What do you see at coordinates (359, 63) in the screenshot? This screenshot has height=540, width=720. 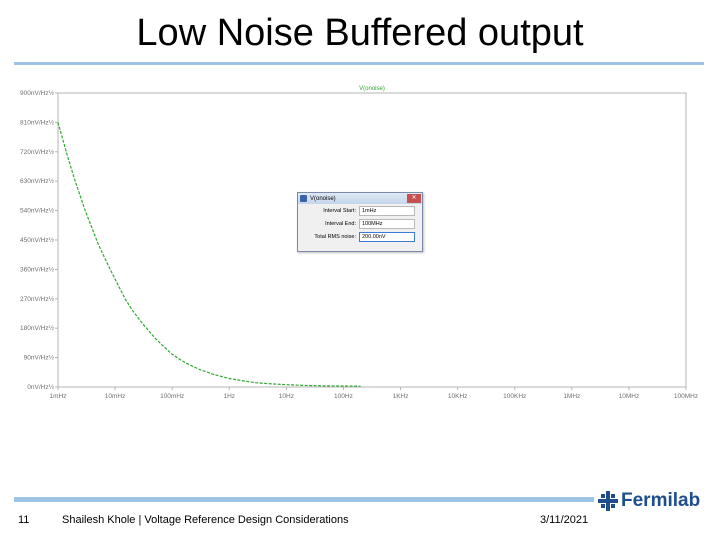 I see `title-divider` at bounding box center [359, 63].